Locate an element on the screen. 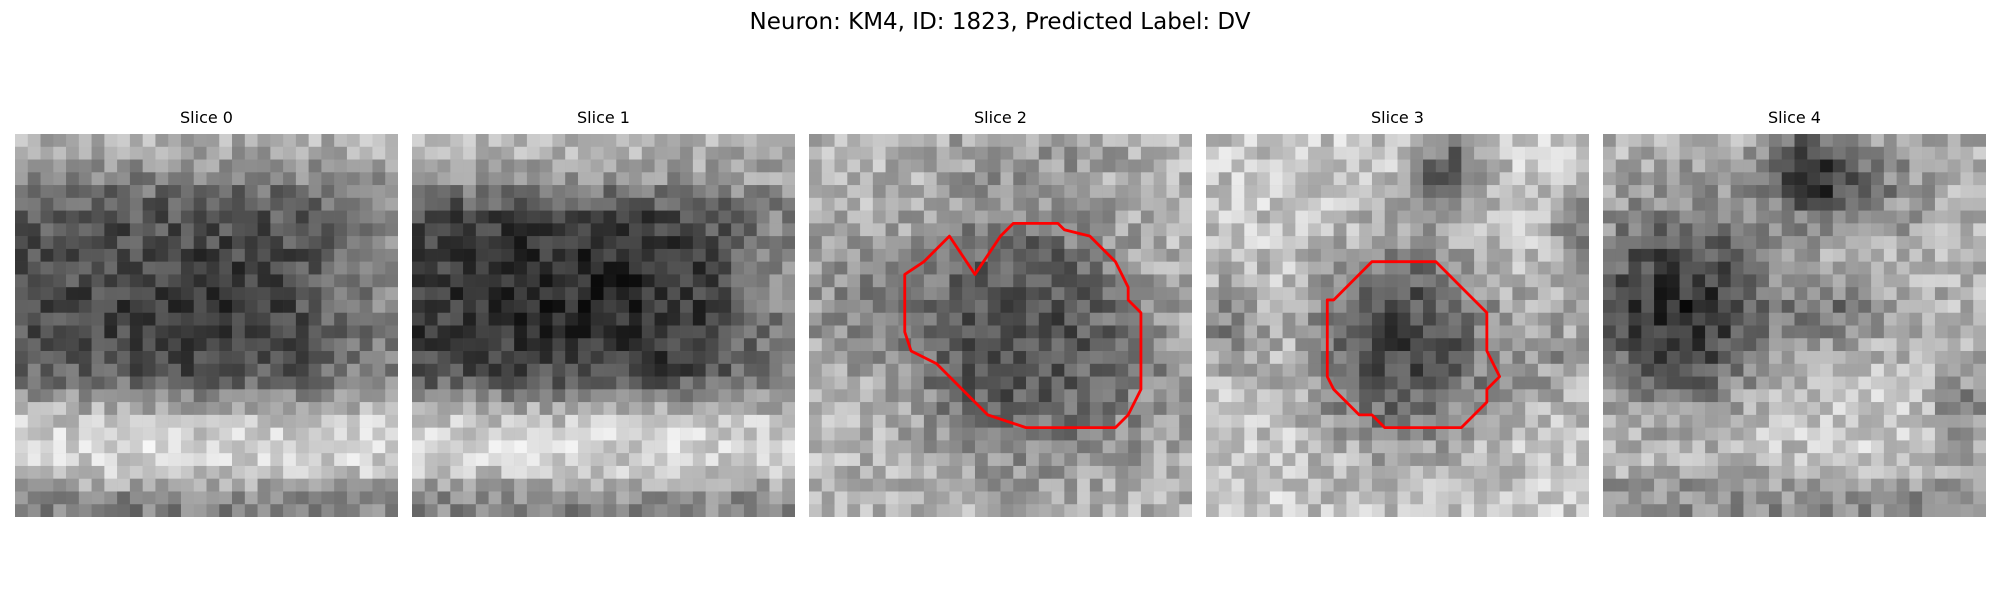  slice-title: Slice 1 is located at coordinates (603, 117).